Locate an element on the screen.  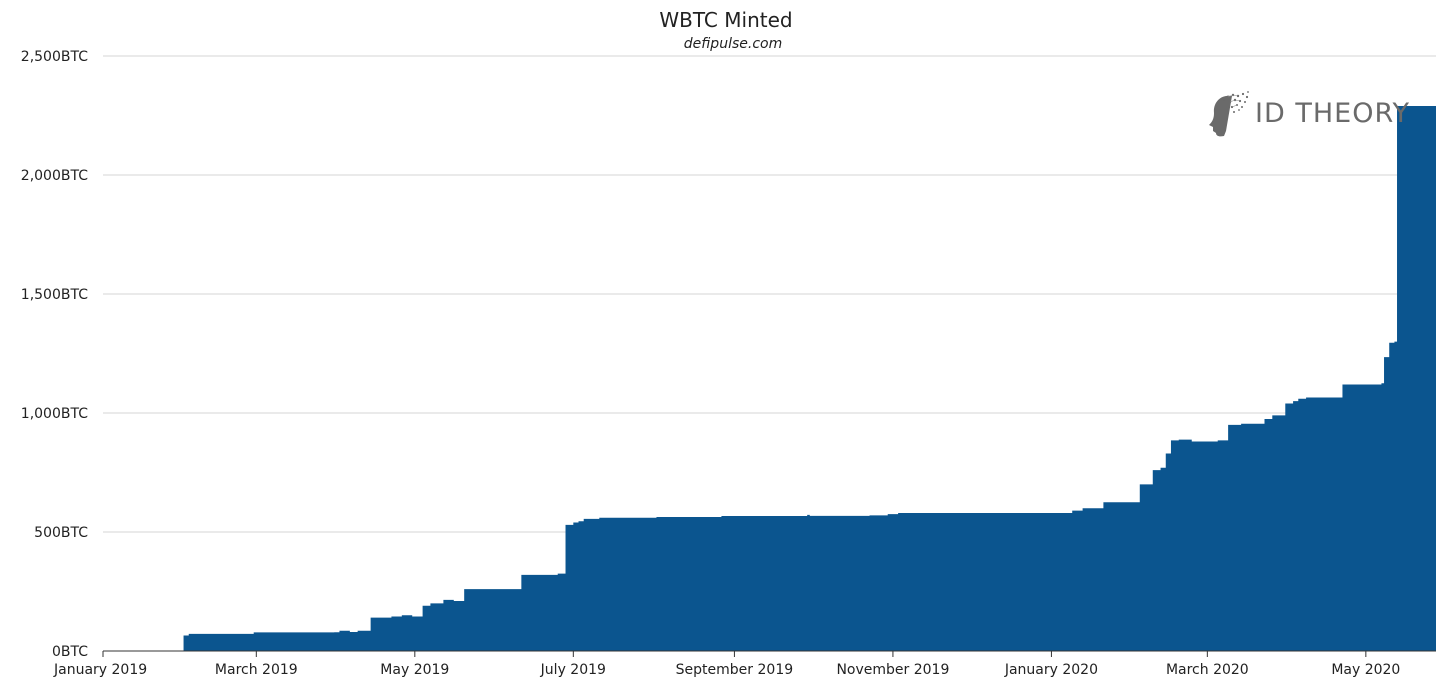
x-tick-label: May 2019 is located at coordinates (414, 670).